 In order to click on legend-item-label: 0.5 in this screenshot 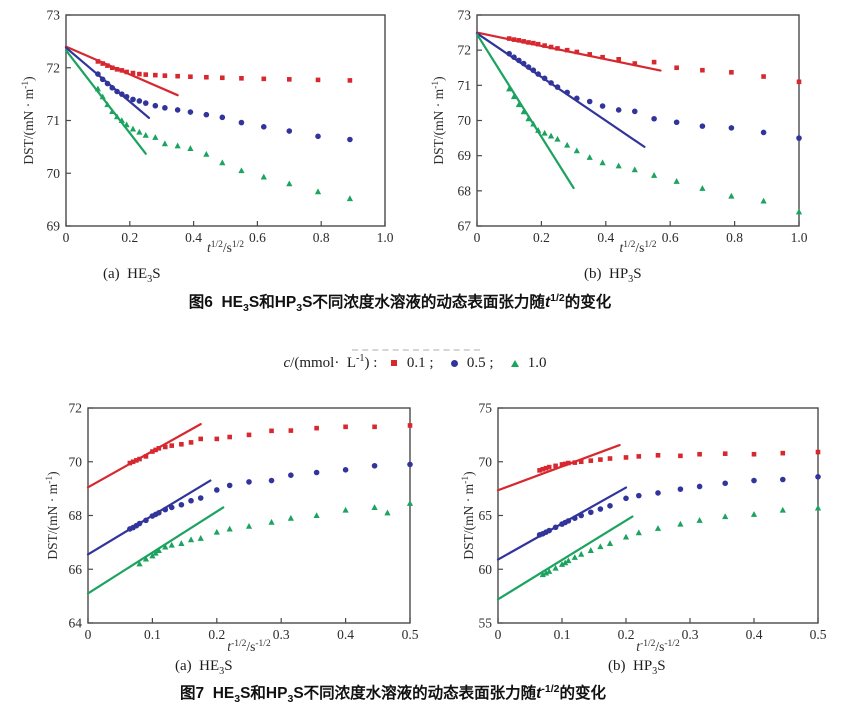, I will do `click(474, 363)`.